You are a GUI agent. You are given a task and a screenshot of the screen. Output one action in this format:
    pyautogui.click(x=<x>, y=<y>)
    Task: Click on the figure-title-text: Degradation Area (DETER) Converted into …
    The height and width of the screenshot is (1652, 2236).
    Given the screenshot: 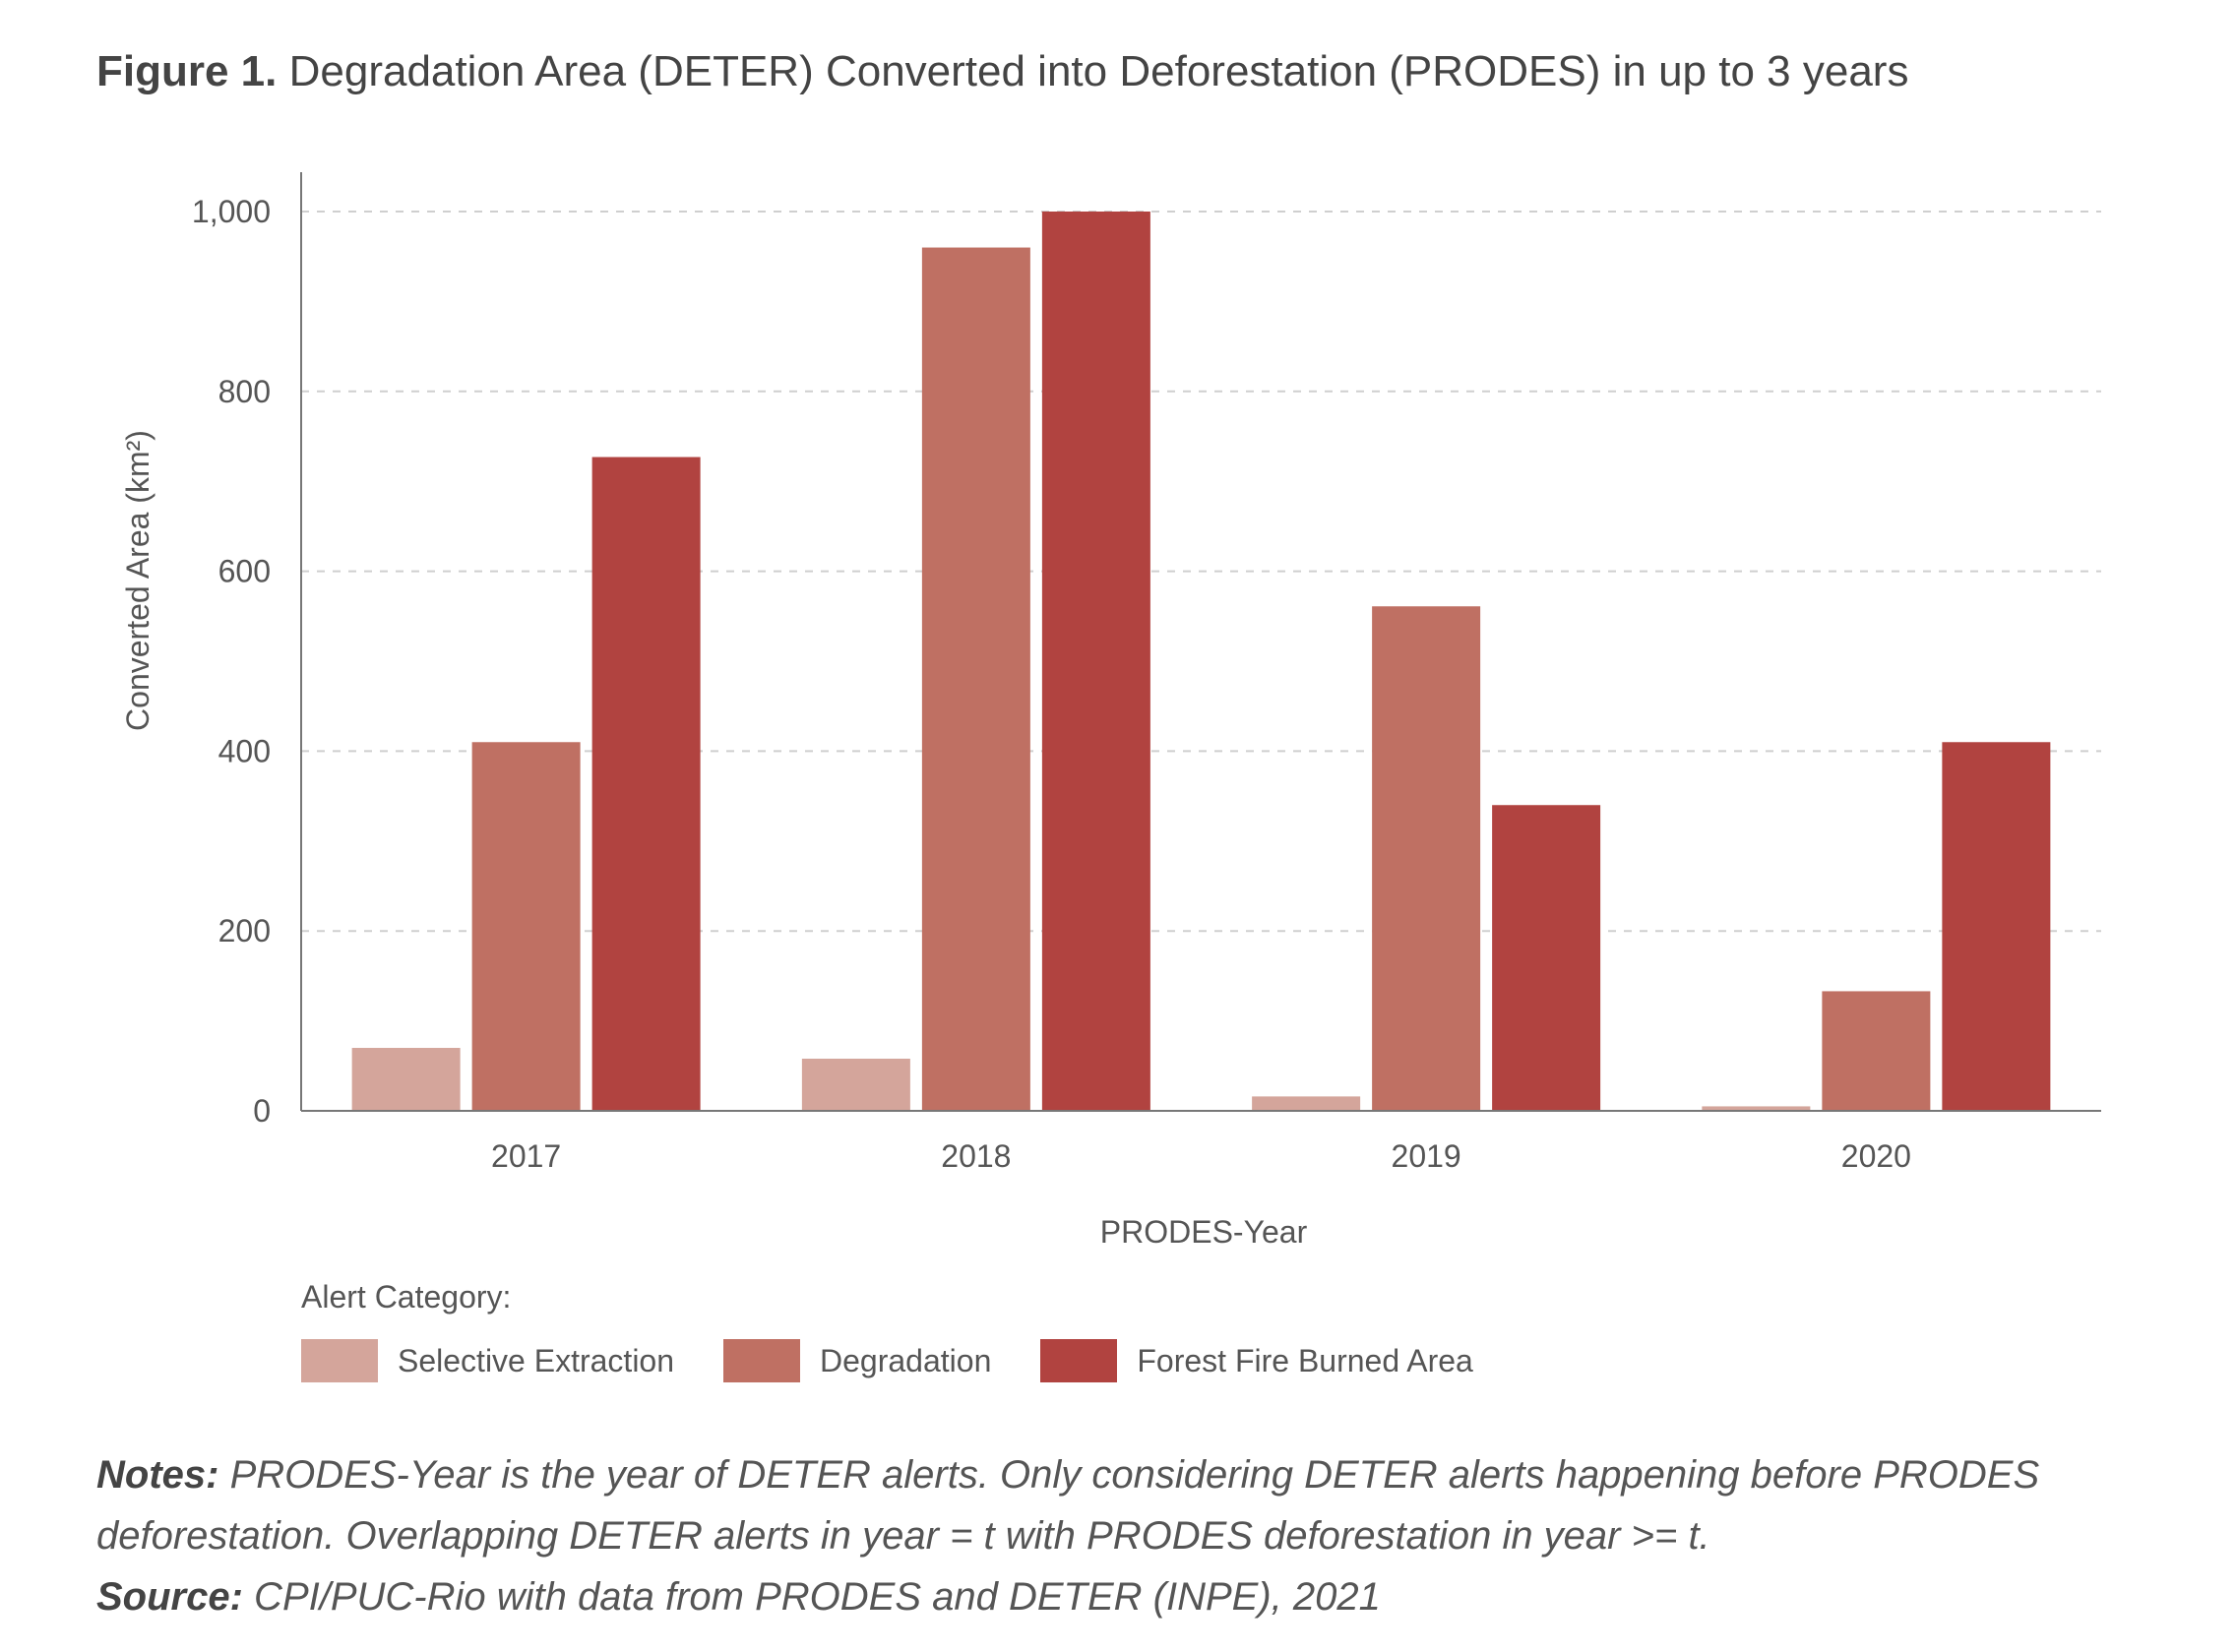 What is the action you would take?
    pyautogui.click(x=1098, y=71)
    